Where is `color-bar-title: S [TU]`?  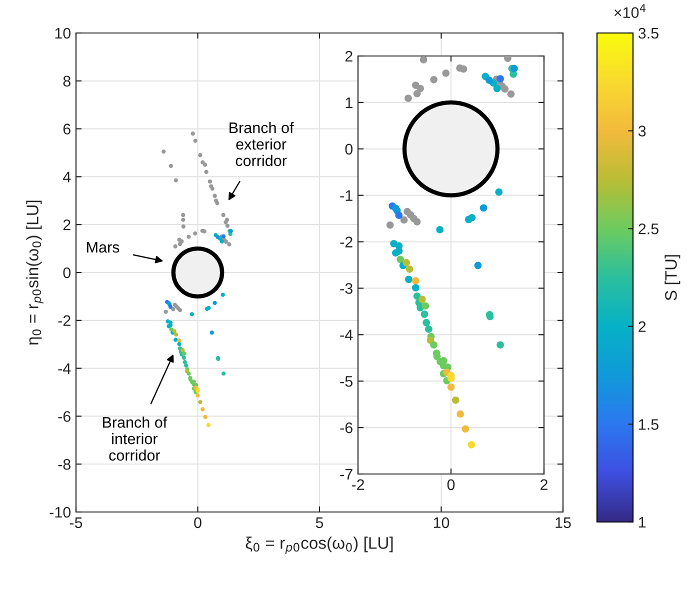
color-bar-title: S [TU] is located at coordinates (672, 277).